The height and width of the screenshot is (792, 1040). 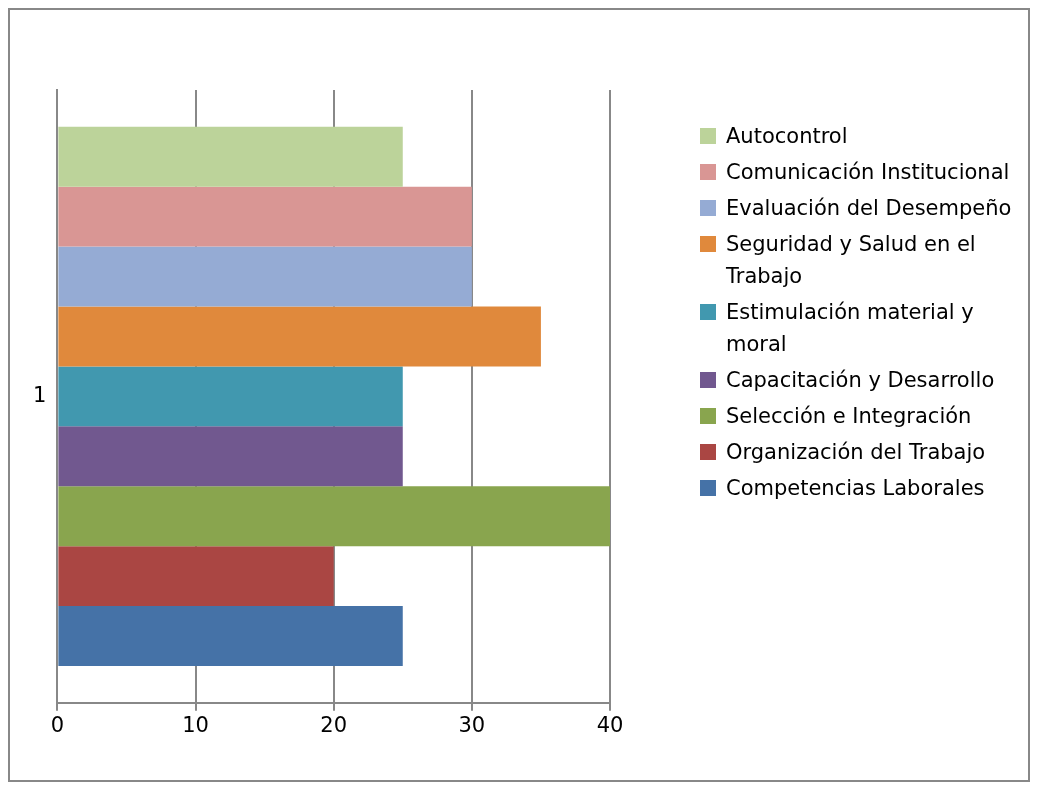 I want to click on x-tick-label: 0, so click(x=57, y=724).